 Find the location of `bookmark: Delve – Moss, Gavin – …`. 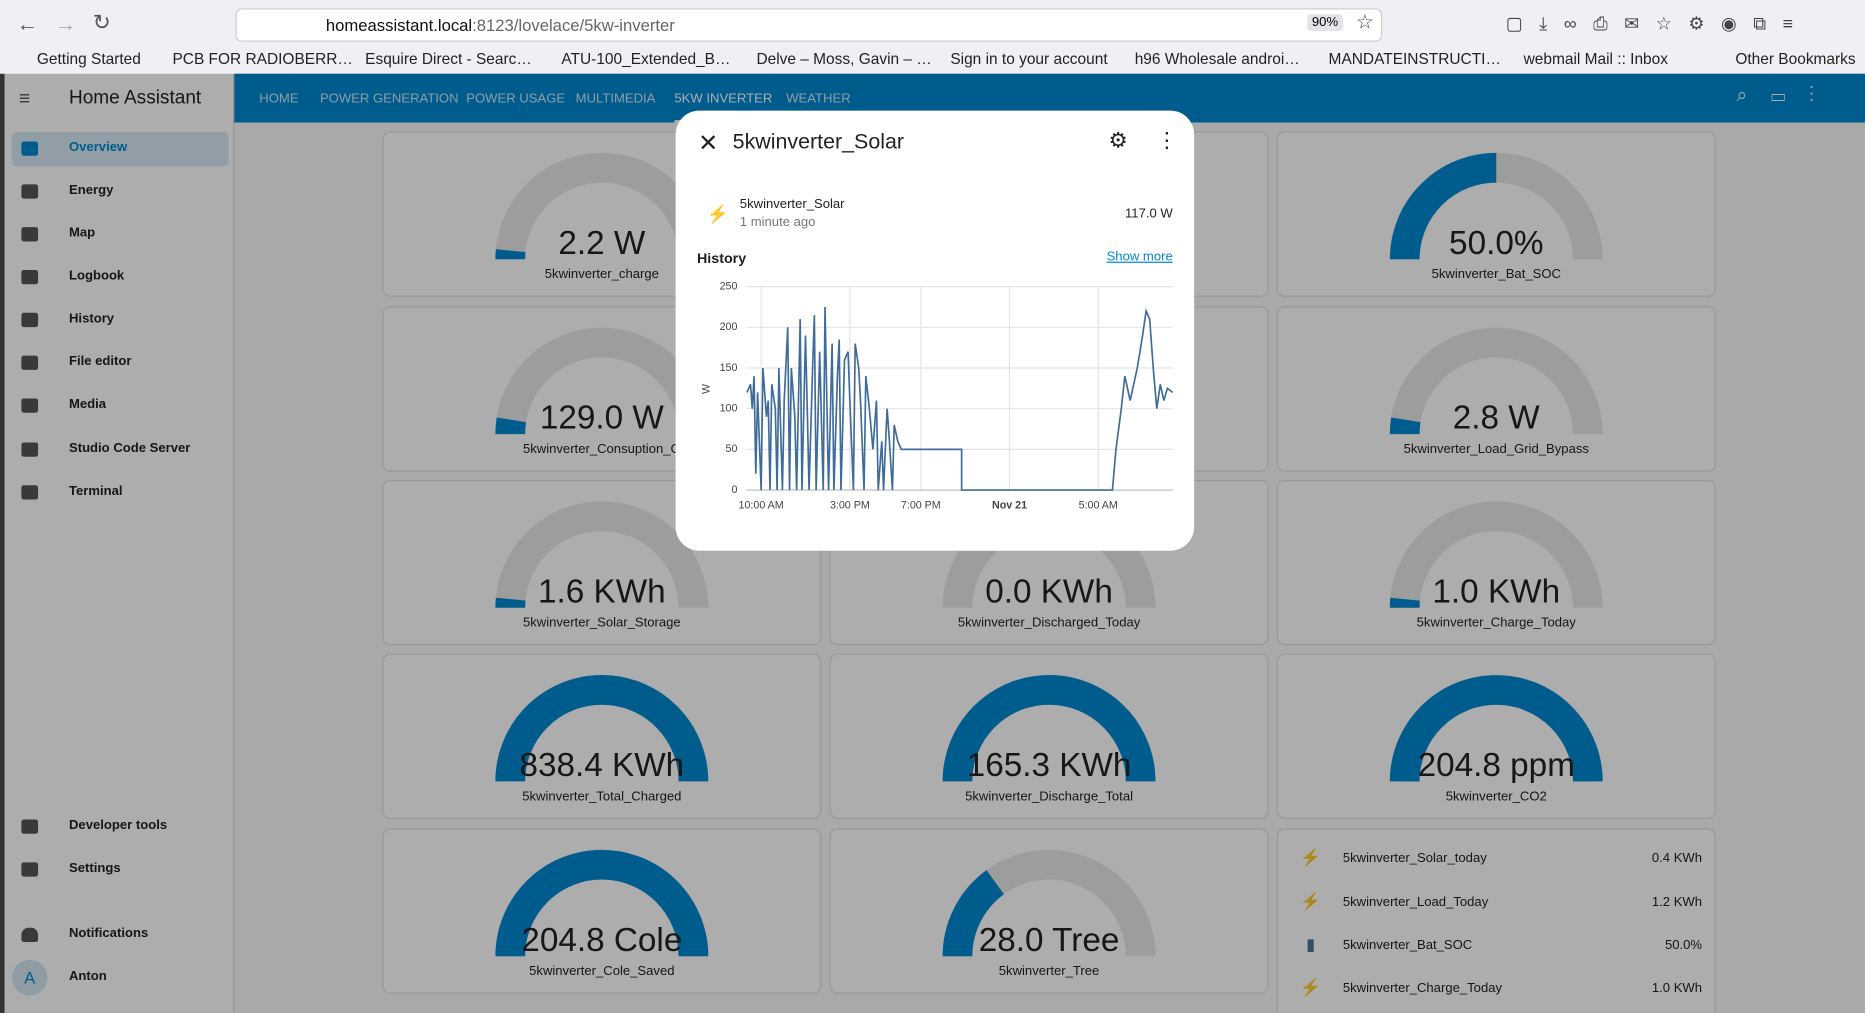

bookmark: Delve – Moss, Gavin – … is located at coordinates (844, 58).